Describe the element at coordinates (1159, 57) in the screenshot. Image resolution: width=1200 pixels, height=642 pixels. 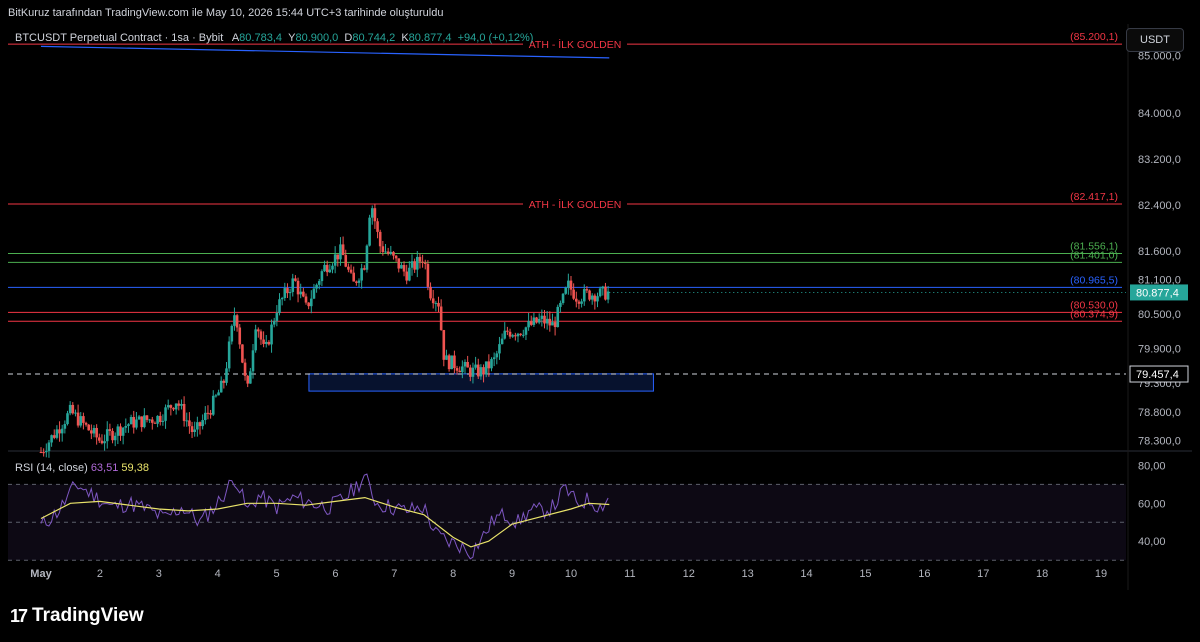
I see `price-tick-label: 85.000,0` at that location.